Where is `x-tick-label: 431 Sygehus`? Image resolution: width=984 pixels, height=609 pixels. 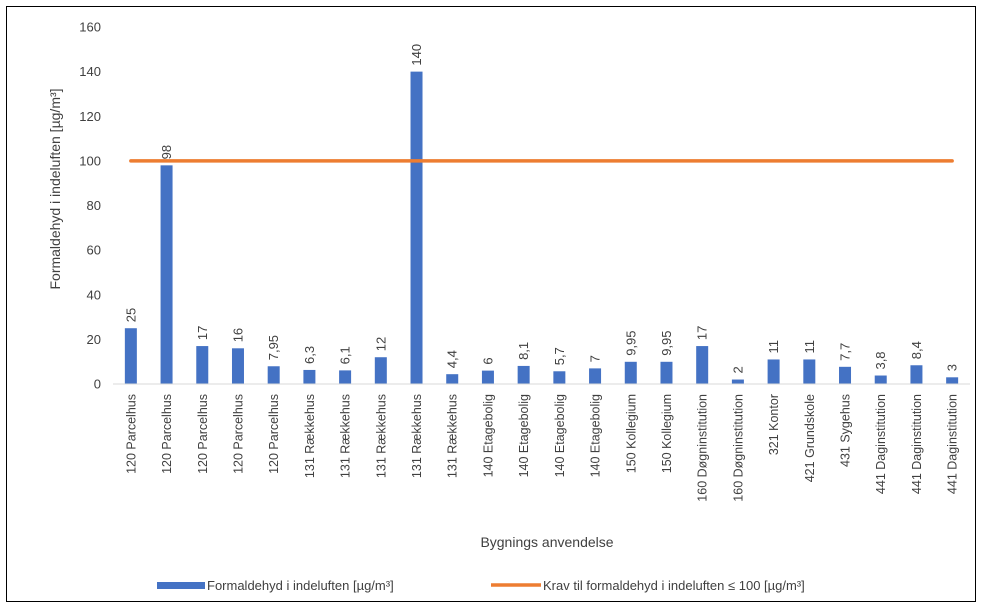
x-tick-label: 431 Sygehus is located at coordinates (846, 430).